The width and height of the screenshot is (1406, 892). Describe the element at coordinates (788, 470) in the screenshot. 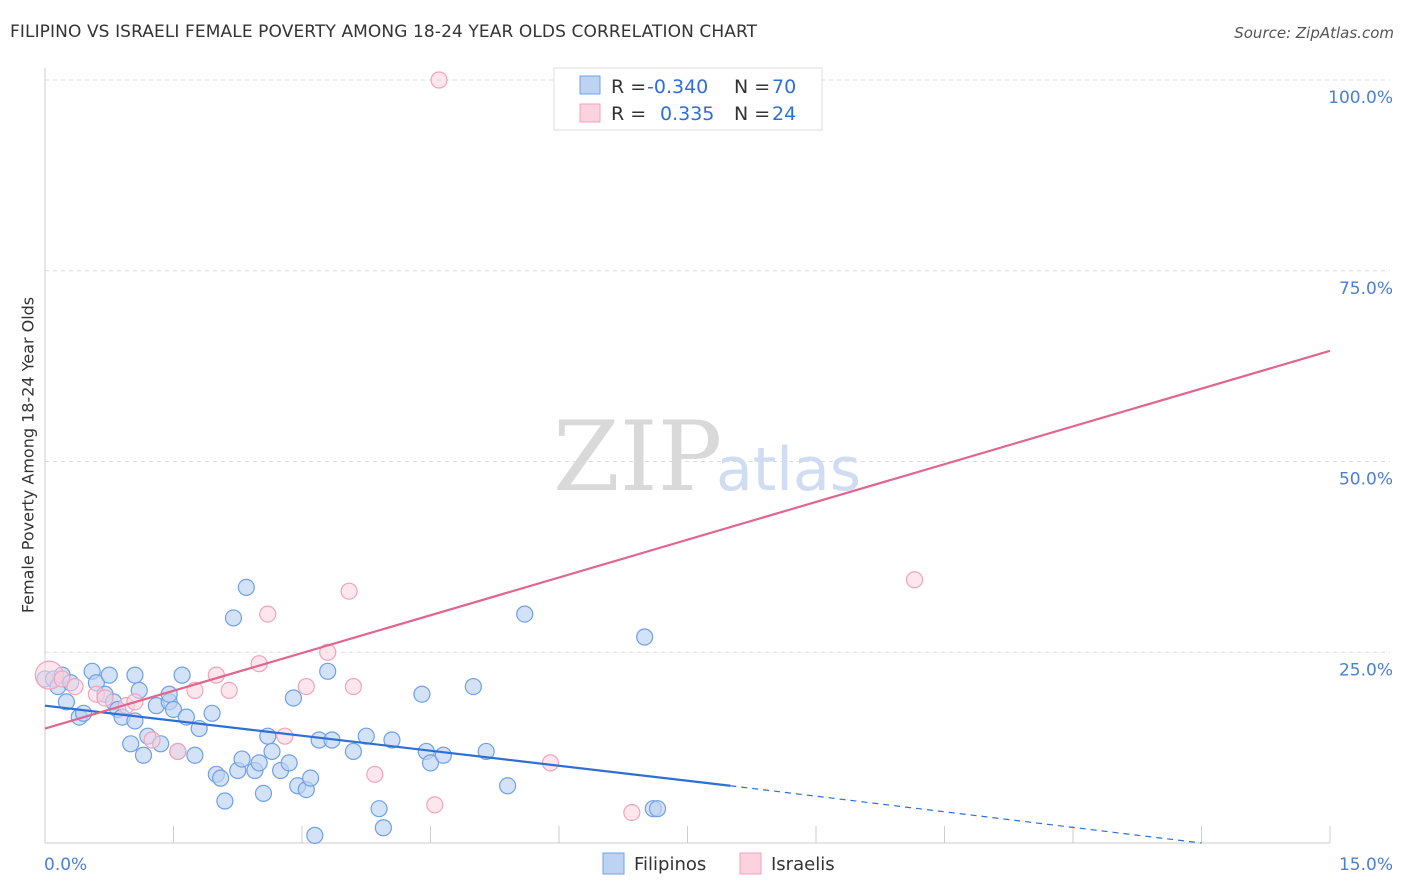

I see `watermark-atlas: atlas` at that location.